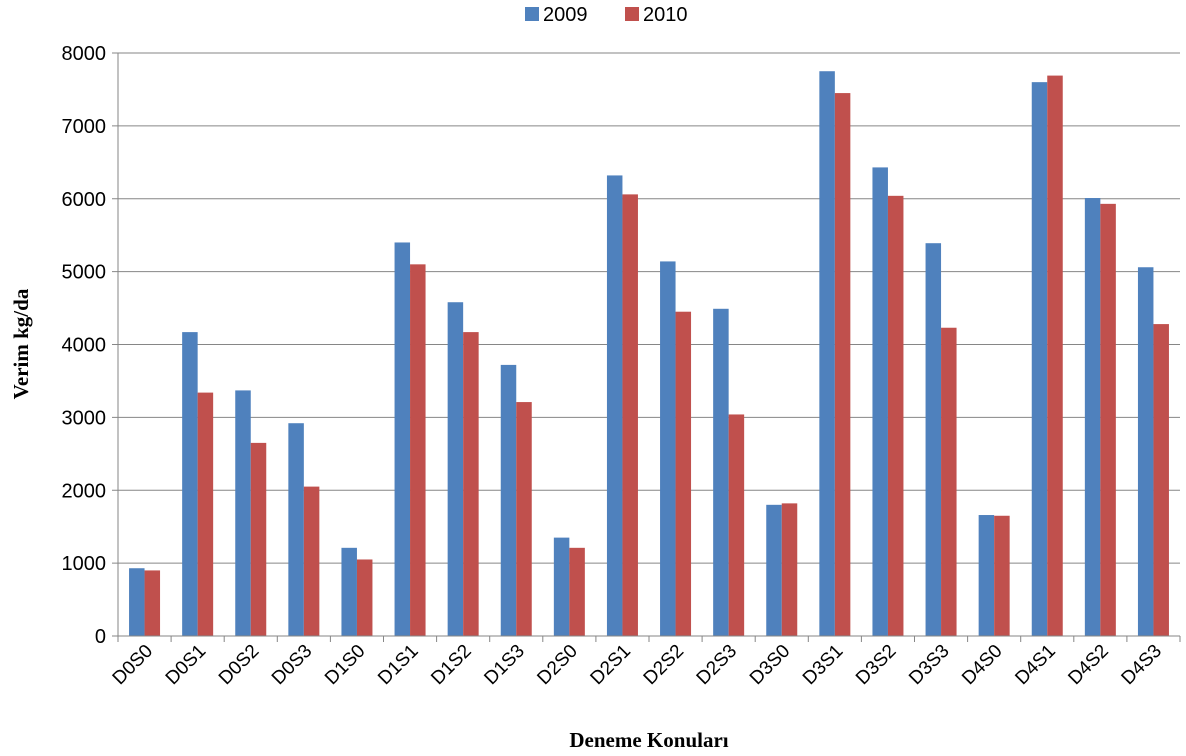  Describe the element at coordinates (842, 364) in the screenshot. I see `bar-D3S1-2010` at that location.